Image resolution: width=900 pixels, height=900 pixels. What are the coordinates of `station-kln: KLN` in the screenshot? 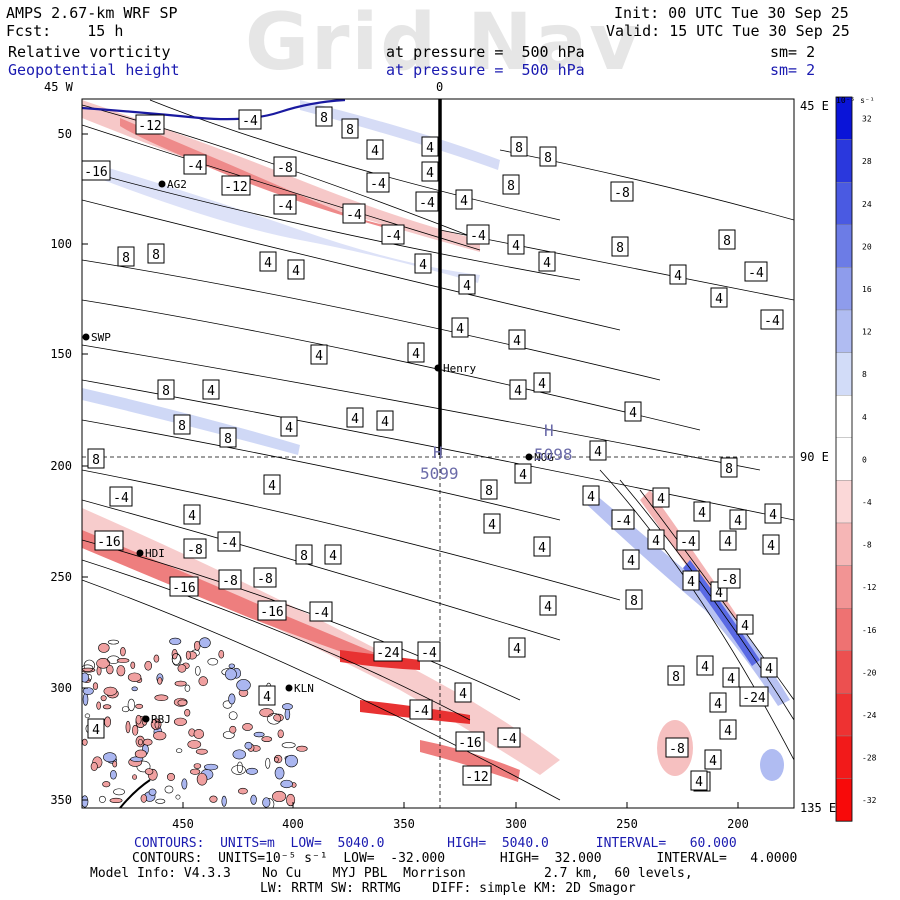 It's located at (299, 688).